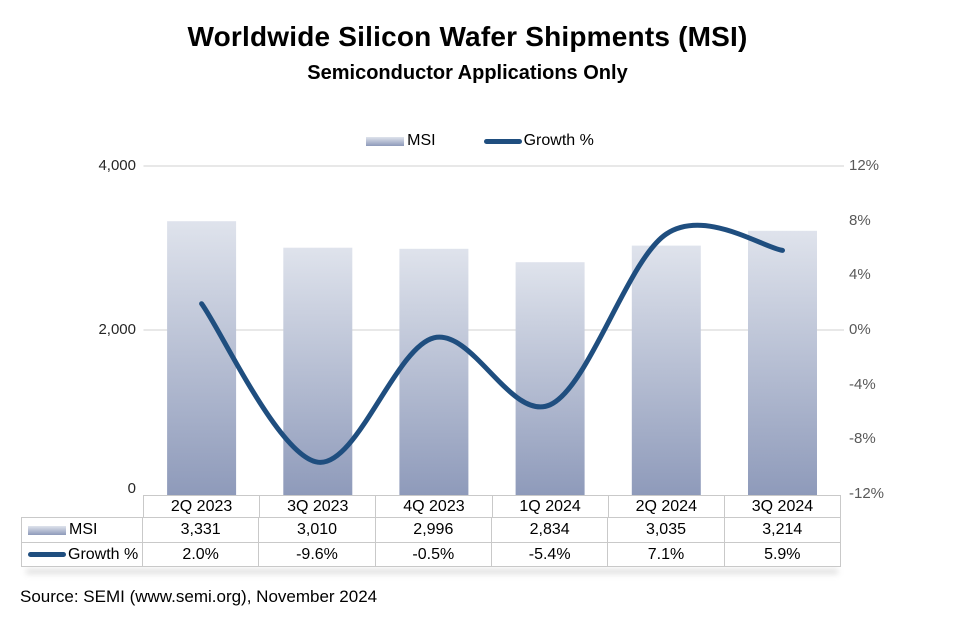  Describe the element at coordinates (867, 493) in the screenshot. I see `right-axis-tick-neg12: -12%` at that location.